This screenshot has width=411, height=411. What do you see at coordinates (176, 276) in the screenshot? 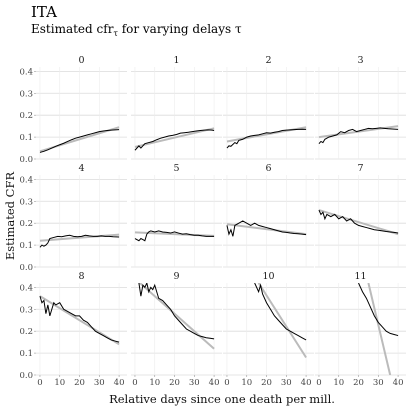
I see `panel-strip-label: 9` at bounding box center [176, 276].